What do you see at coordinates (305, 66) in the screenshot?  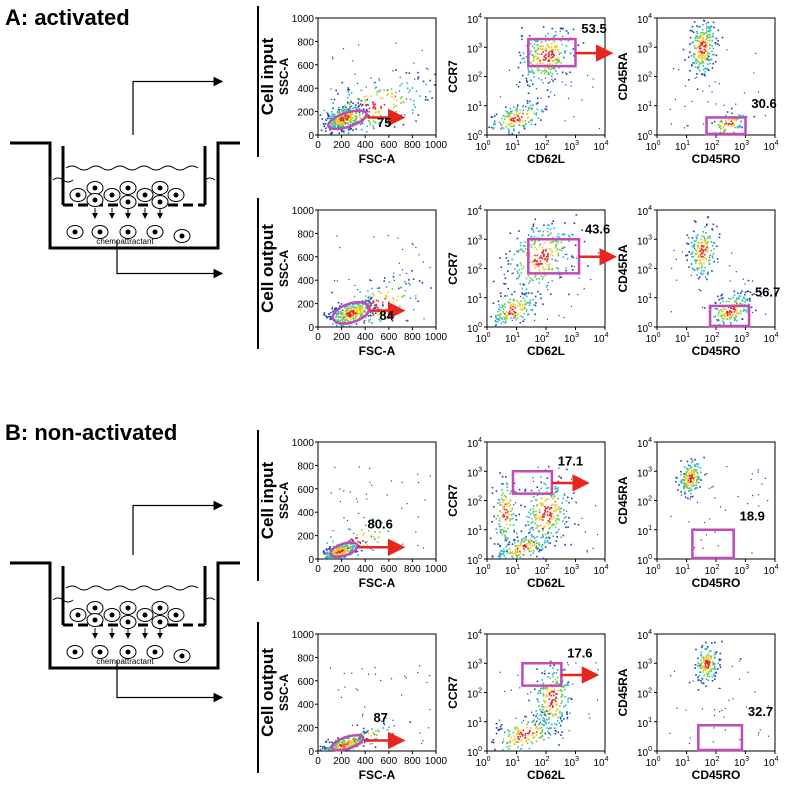 I see `y-tick-label: 600` at bounding box center [305, 66].